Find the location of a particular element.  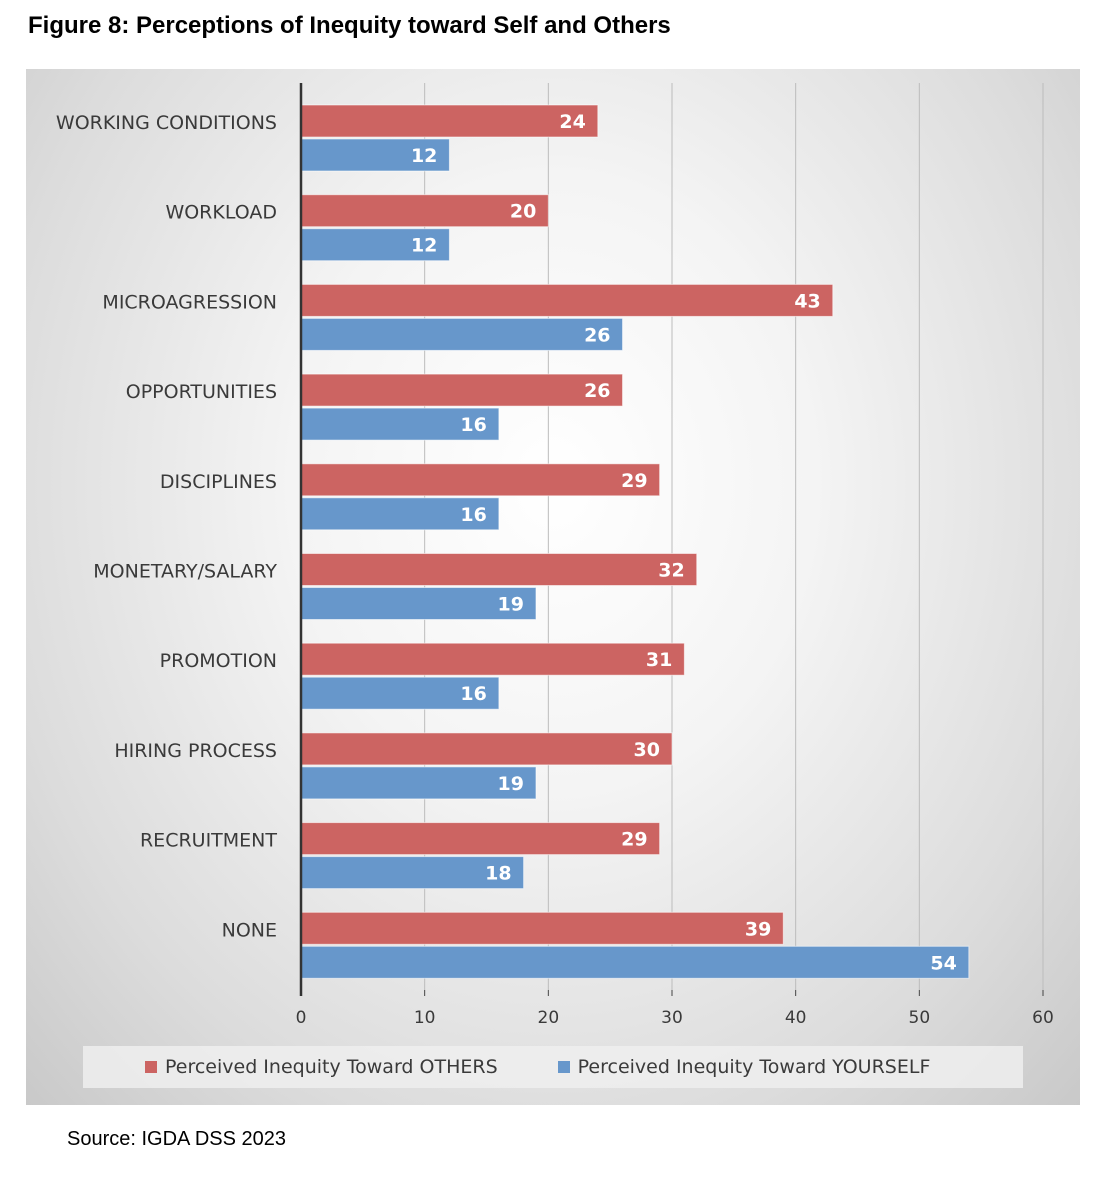

data-label: 24 is located at coordinates (572, 122).